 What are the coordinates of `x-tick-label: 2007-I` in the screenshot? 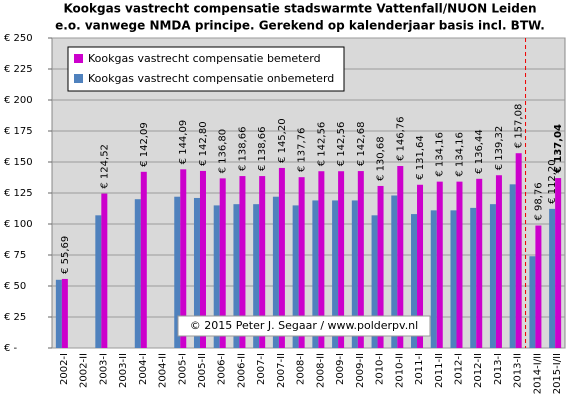 It's located at (261, 369).